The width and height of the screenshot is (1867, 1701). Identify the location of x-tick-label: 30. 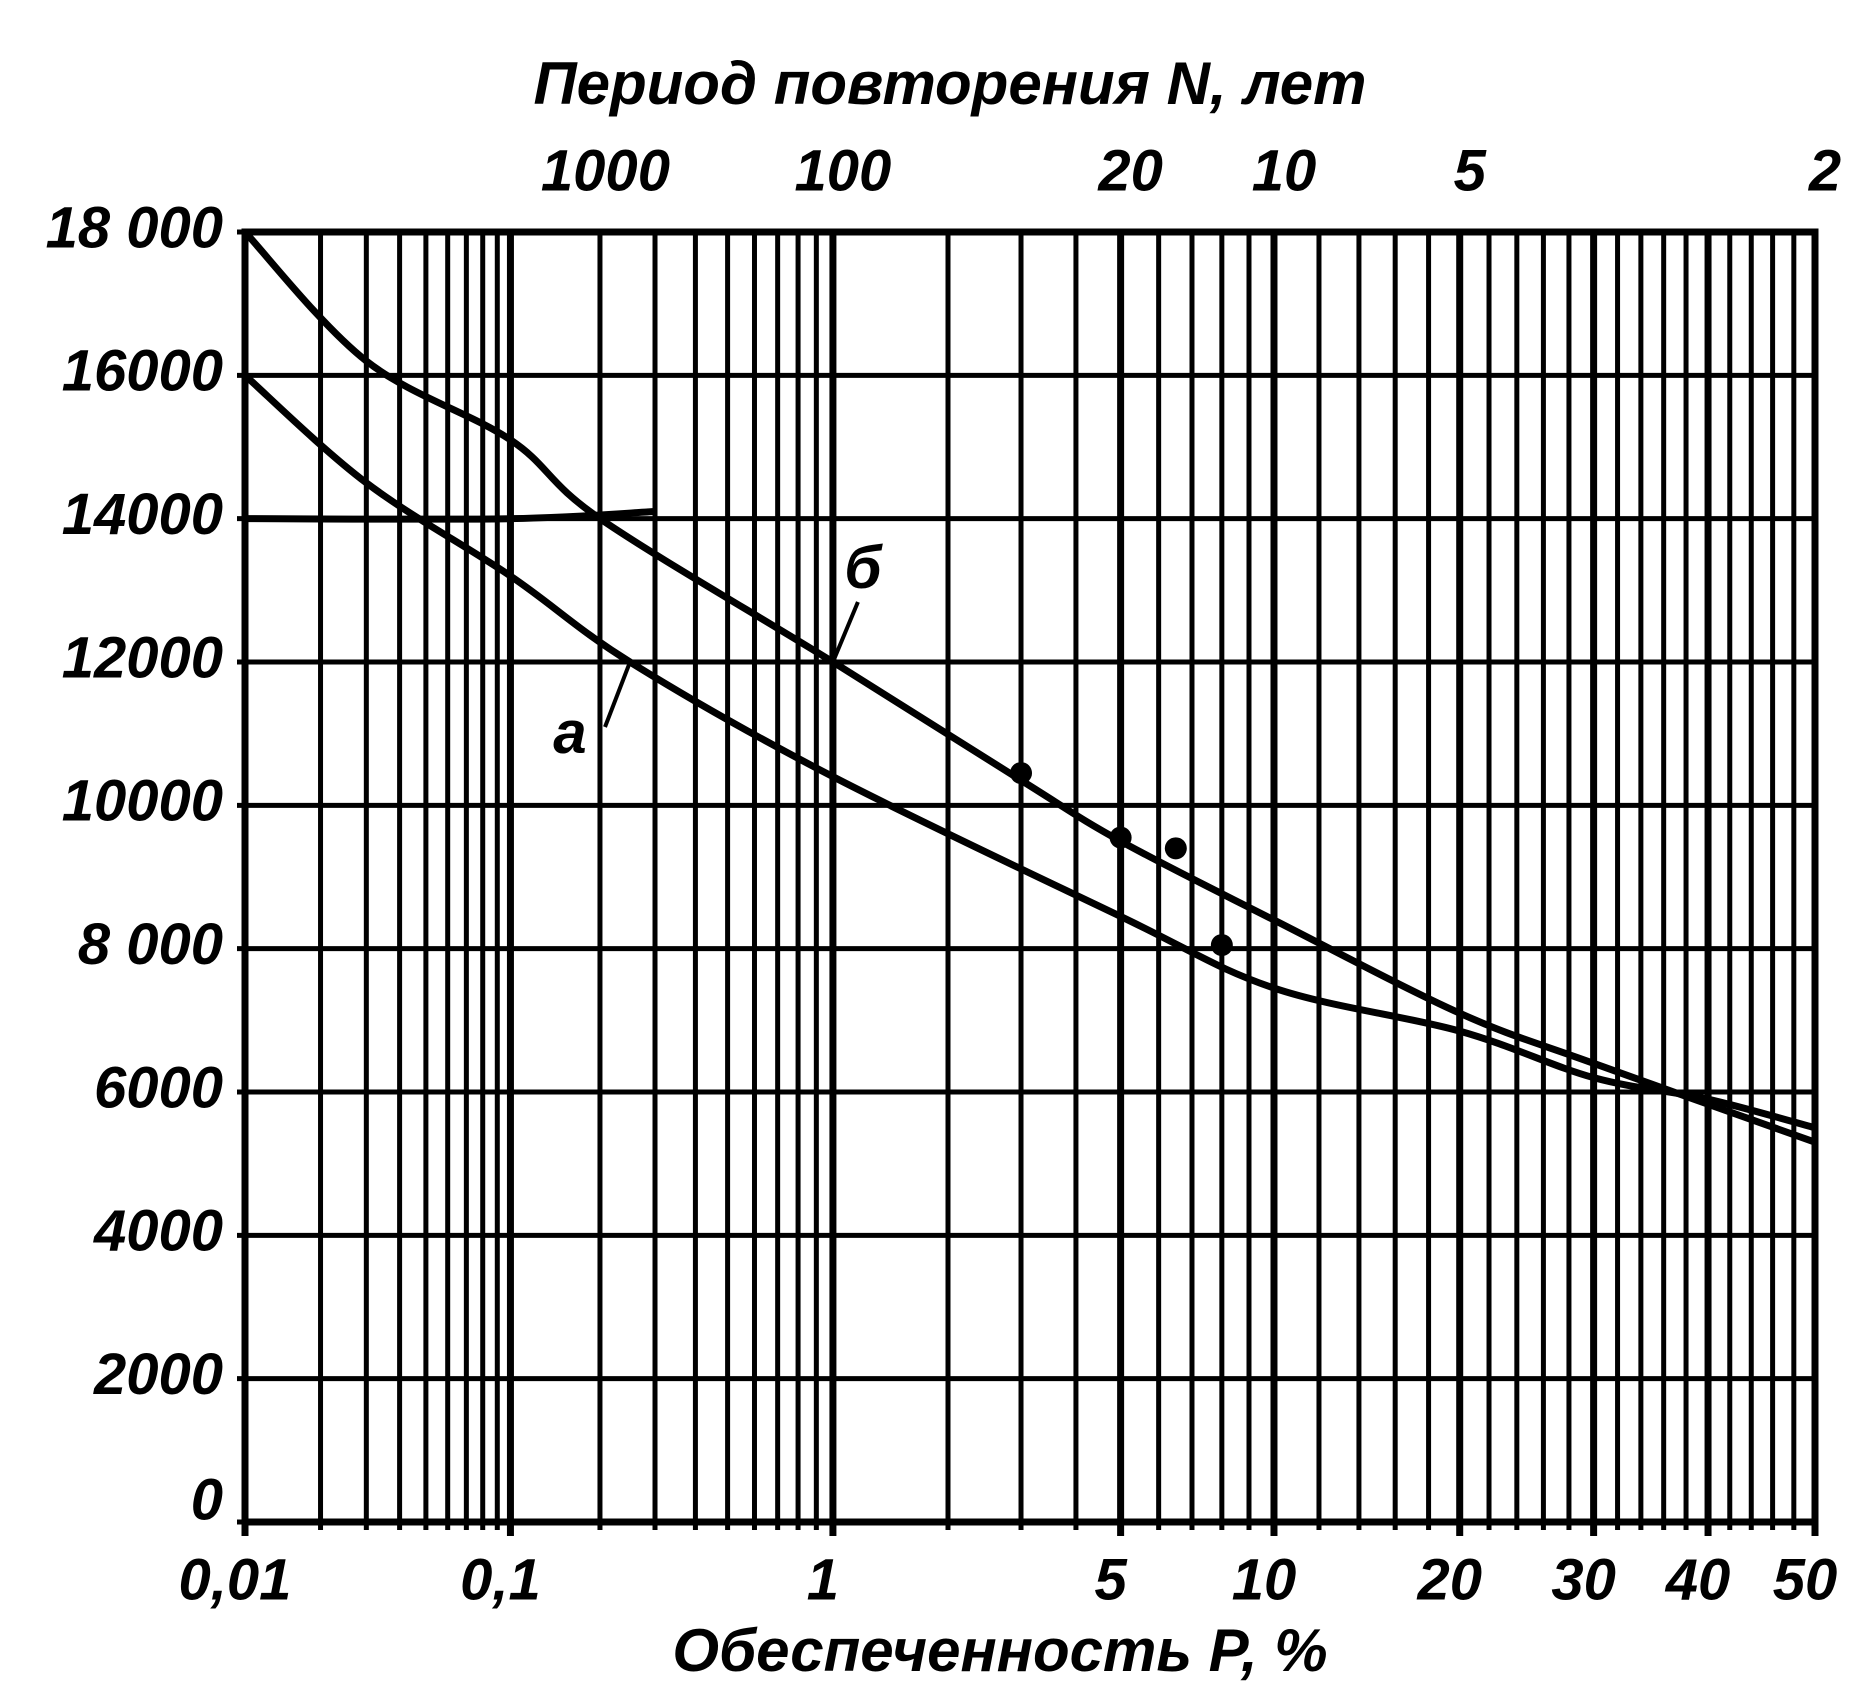
(1583, 1579).